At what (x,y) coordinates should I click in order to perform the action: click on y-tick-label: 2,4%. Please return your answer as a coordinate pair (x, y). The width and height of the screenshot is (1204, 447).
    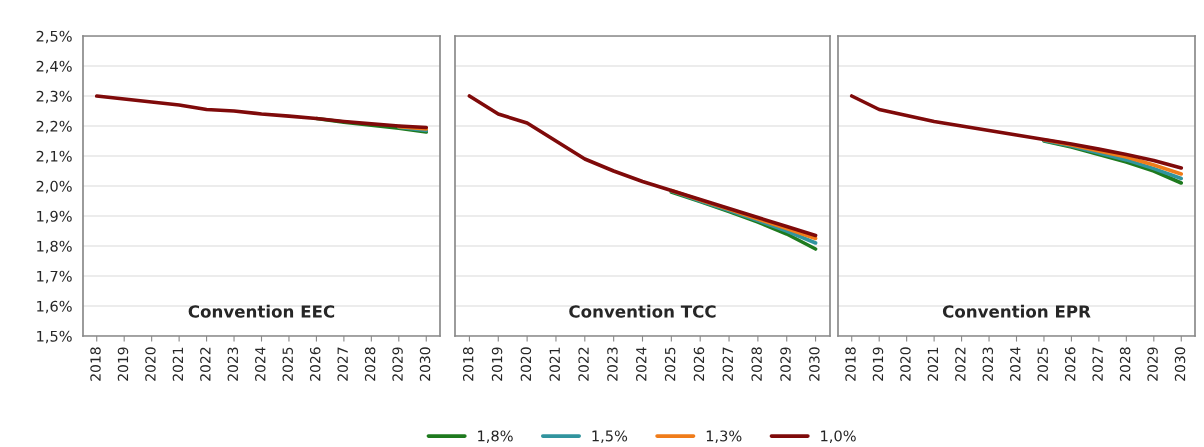
    Looking at the image, I should click on (54, 67).